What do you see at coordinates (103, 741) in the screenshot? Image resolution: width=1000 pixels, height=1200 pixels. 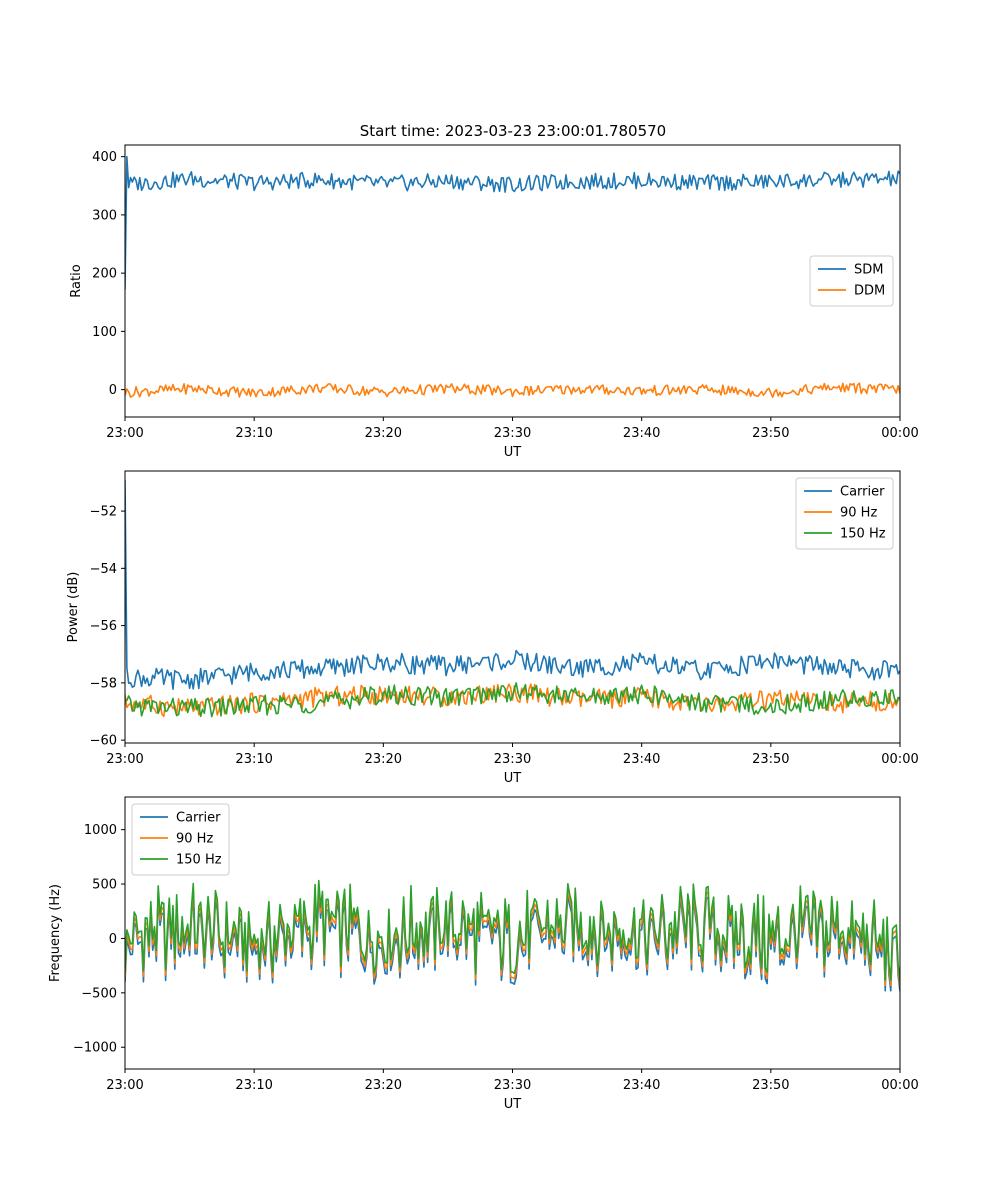 I see `y-tick-label: −60` at bounding box center [103, 741].